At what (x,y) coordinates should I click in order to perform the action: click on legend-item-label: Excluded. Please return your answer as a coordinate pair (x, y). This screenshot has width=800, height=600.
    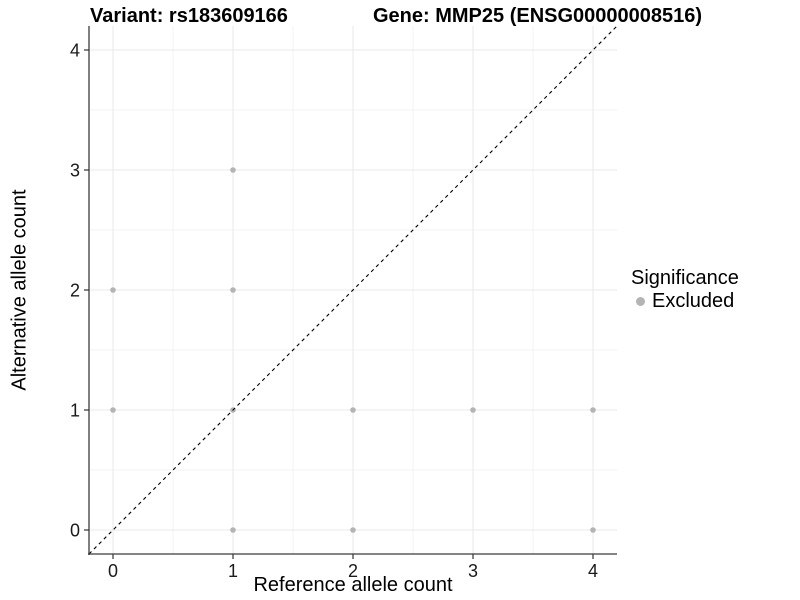
    Looking at the image, I should click on (693, 301).